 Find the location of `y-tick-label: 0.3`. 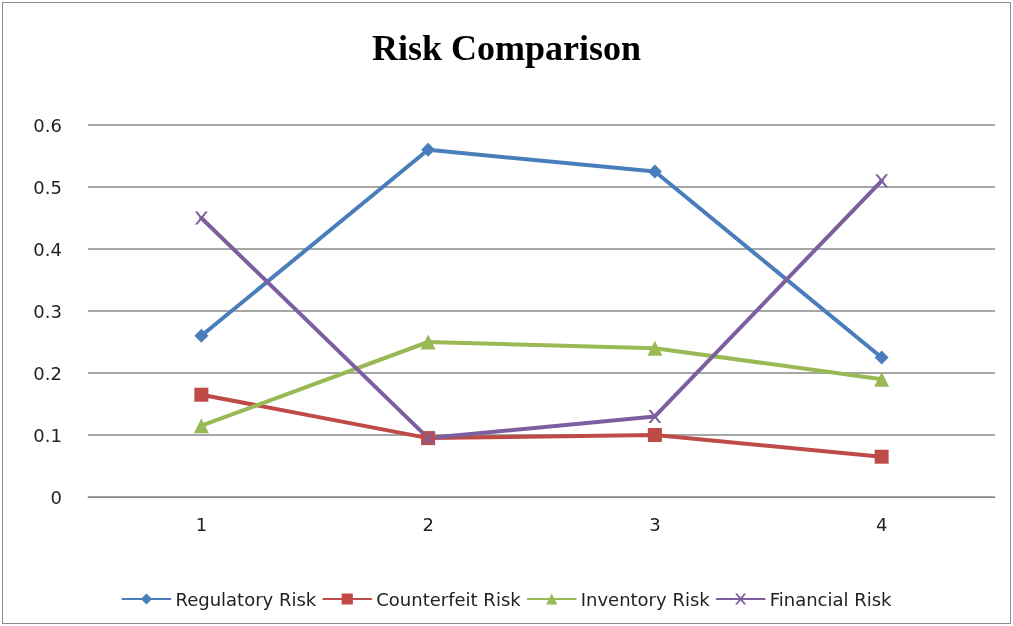

y-tick-label: 0.3 is located at coordinates (47, 311).